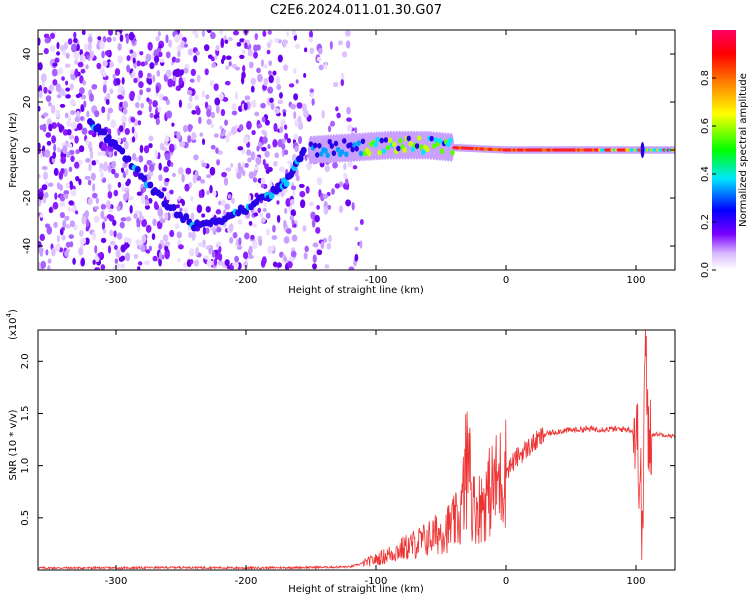 The image size is (750, 600). What do you see at coordinates (27, 54) in the screenshot?
I see `spectrogram-y-tick-label: 40` at bounding box center [27, 54].